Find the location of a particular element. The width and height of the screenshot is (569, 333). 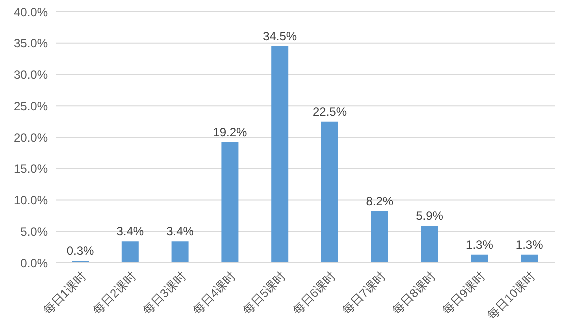

data-label: 19.2% is located at coordinates (230, 133).